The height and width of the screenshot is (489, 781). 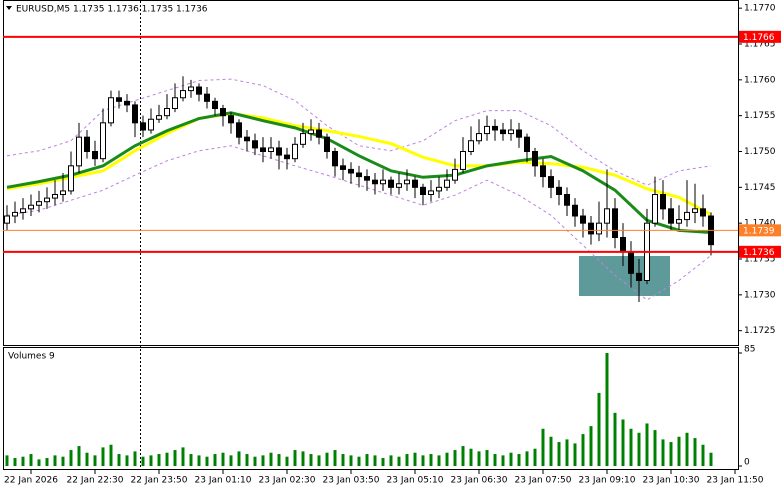 What do you see at coordinates (760, 295) in the screenshot?
I see `y-tick-label: 1.1730` at bounding box center [760, 295].